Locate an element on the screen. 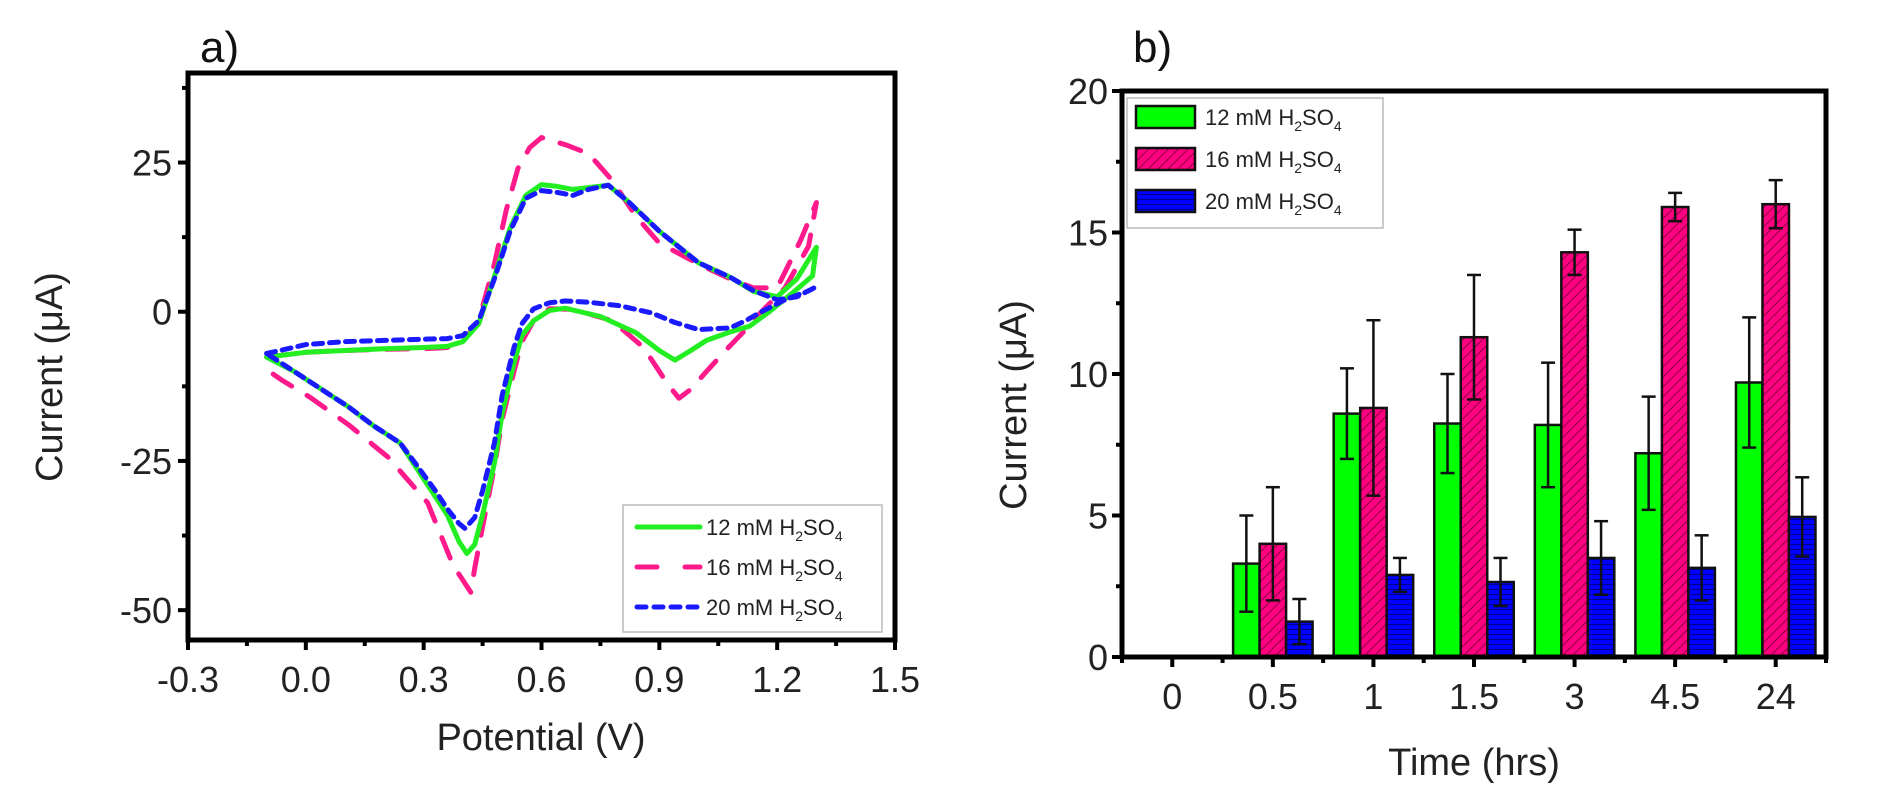 The width and height of the screenshot is (1881, 804). legend-a: 12 mM H2SO4 16 mM H2SO4 20 mM H2SO4 is located at coordinates (752, 568).